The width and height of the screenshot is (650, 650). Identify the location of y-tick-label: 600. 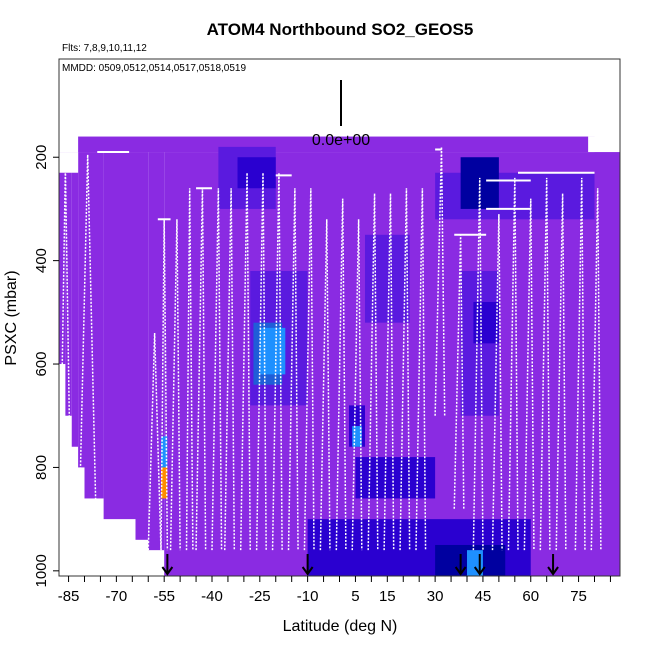
(41, 364).